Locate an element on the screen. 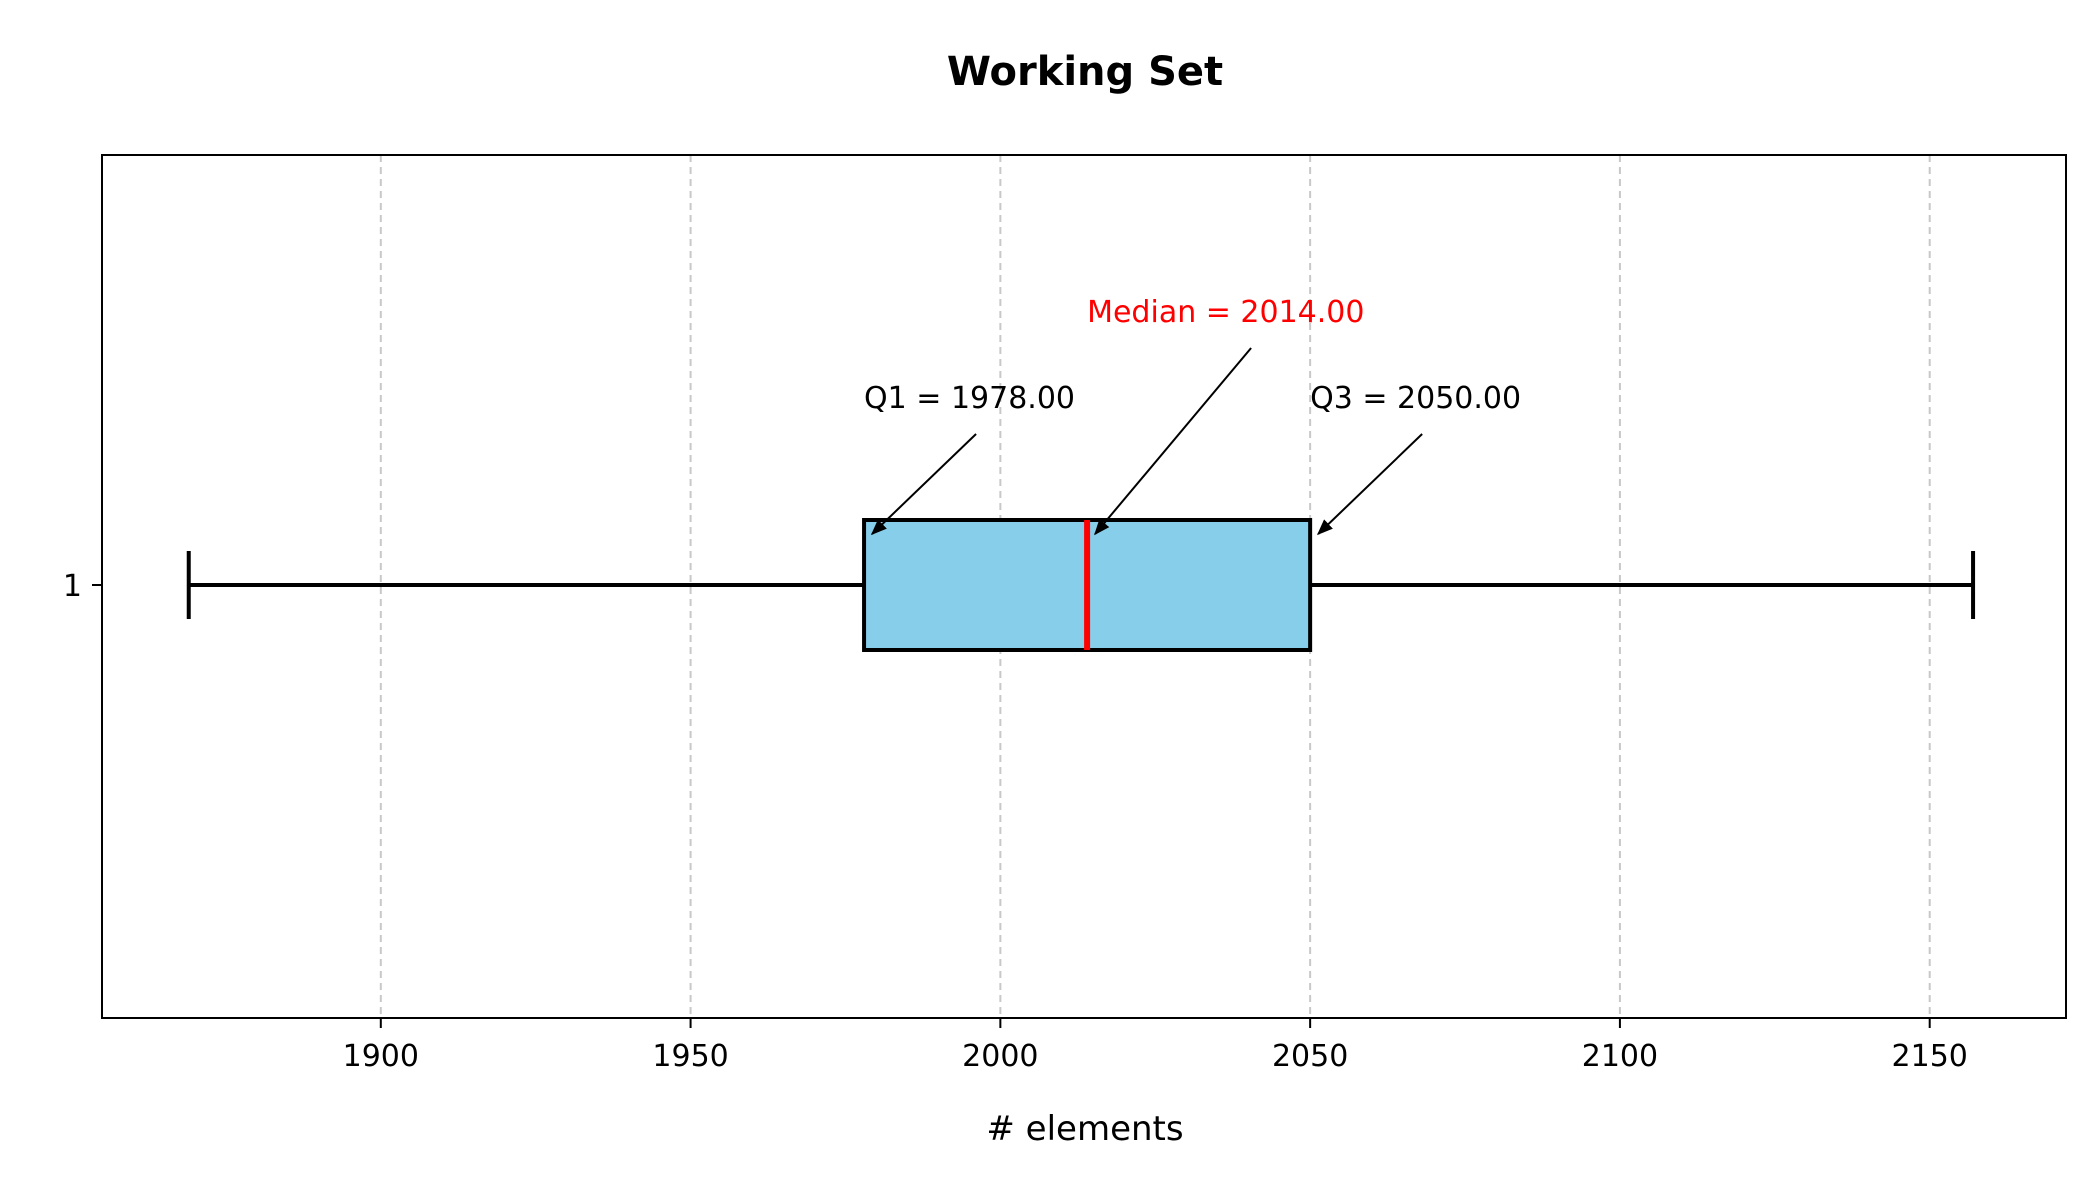 This screenshot has width=2100, height=1200. box-group is located at coordinates (1081, 585).